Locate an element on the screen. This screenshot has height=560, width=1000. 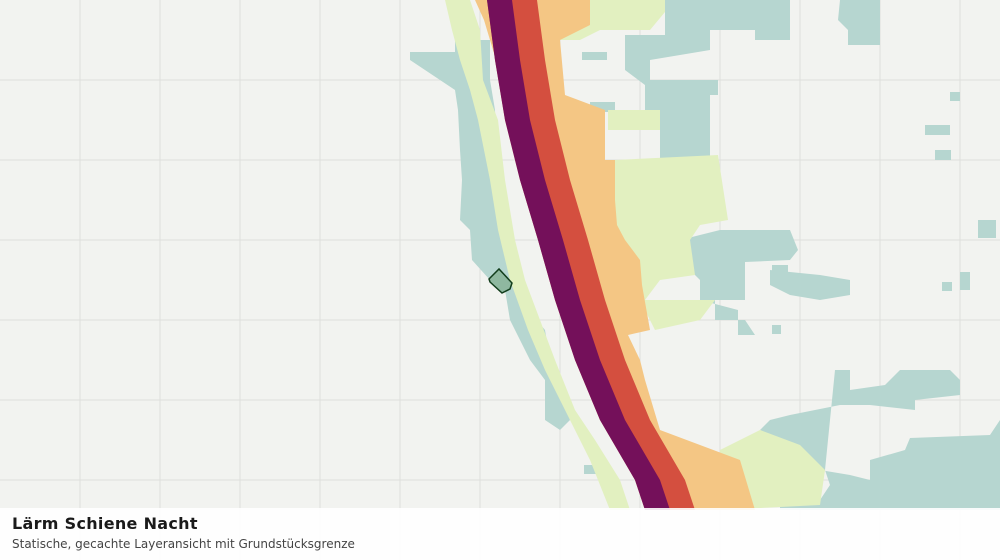
parcel-boundary is located at coordinates (500, 280).